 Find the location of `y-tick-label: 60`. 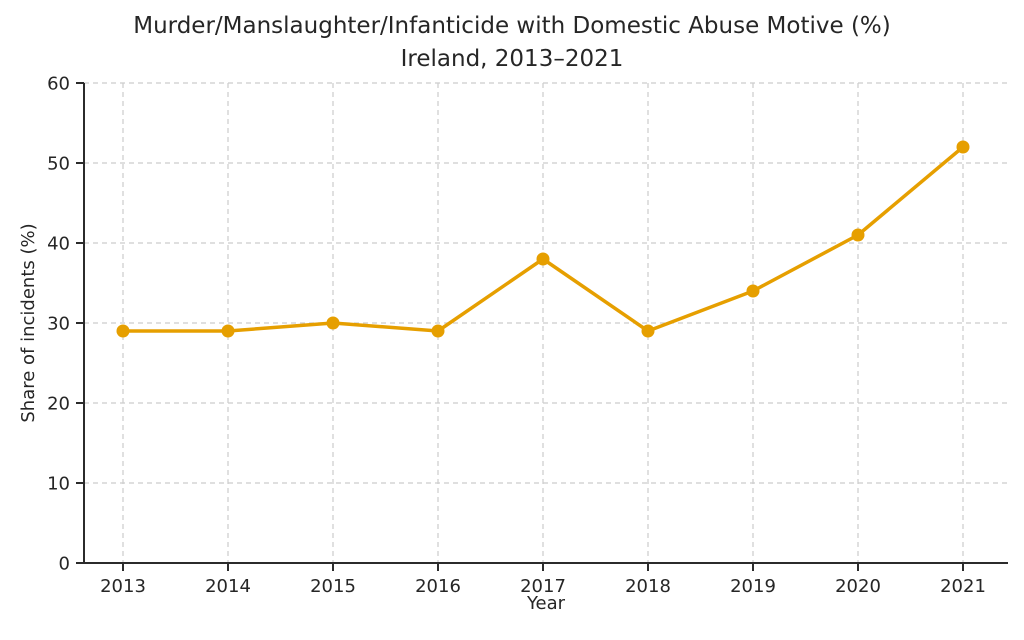

y-tick-label: 60 is located at coordinates (58, 84).